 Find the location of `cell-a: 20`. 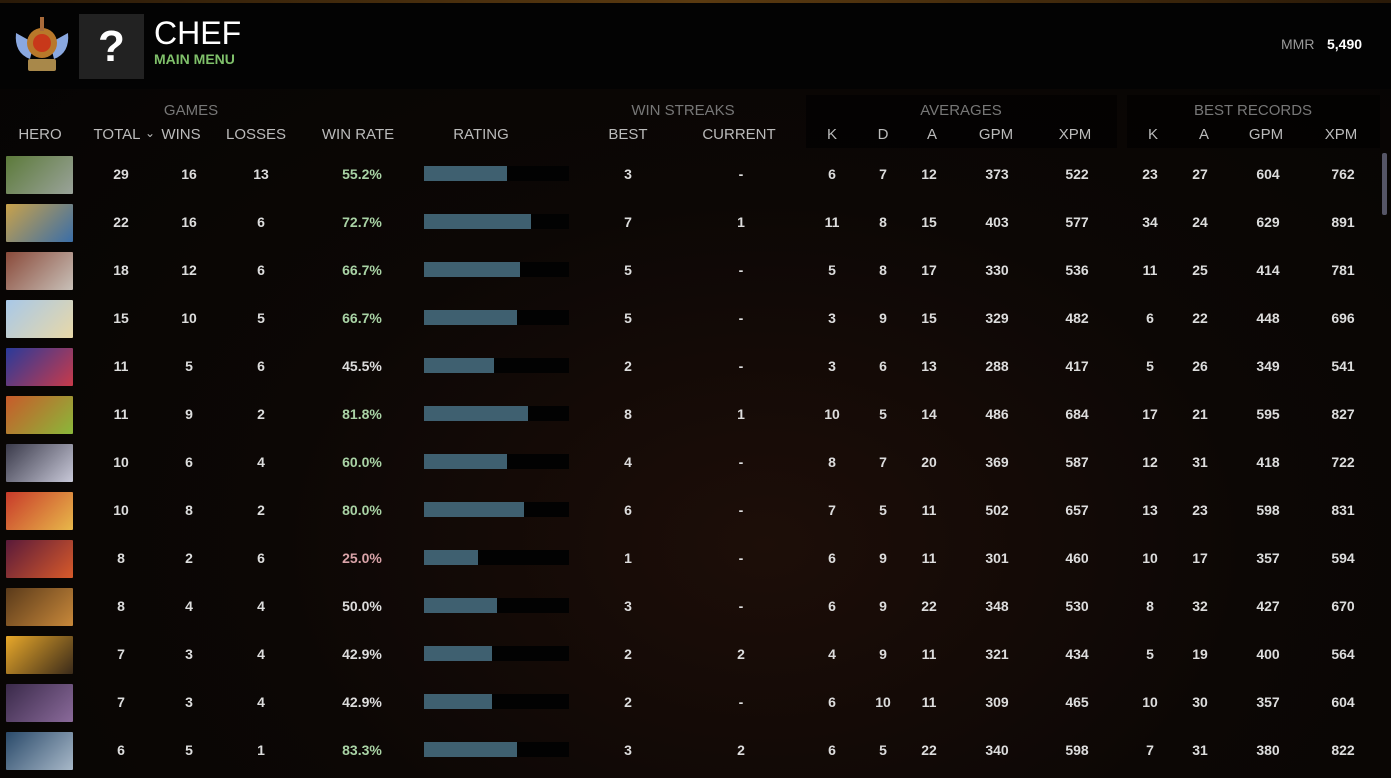

cell-a: 20 is located at coordinates (929, 462).